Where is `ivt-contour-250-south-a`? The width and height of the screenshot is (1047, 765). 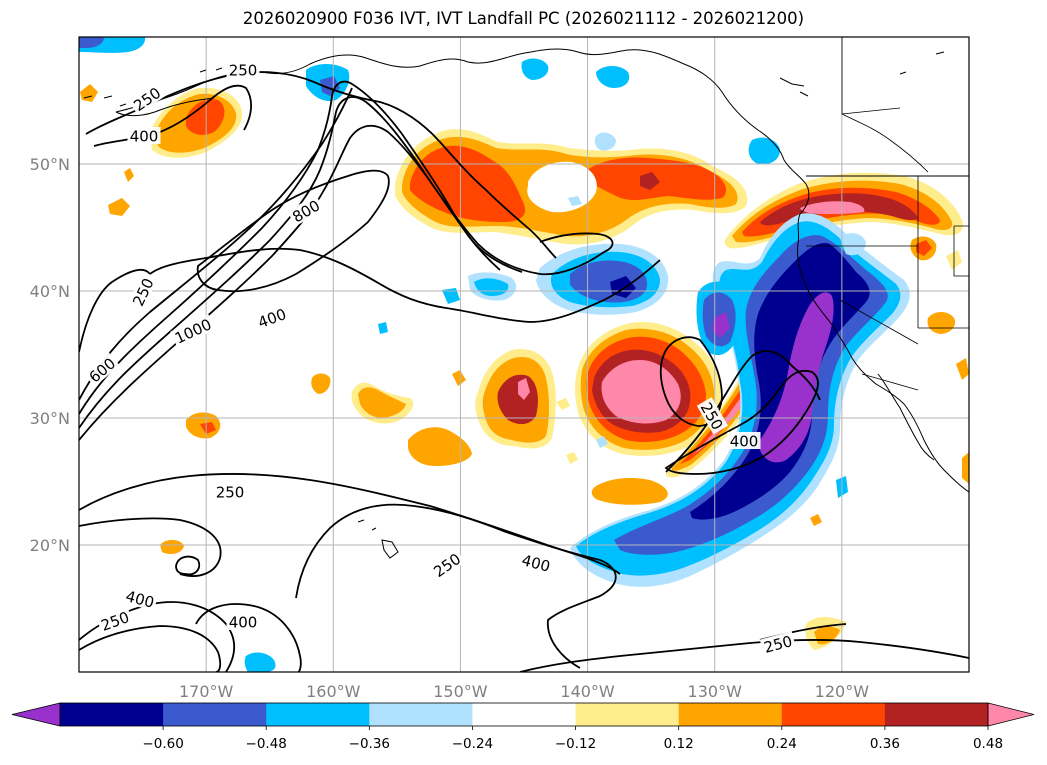
ivt-contour-250-south-a is located at coordinates (150, 547).